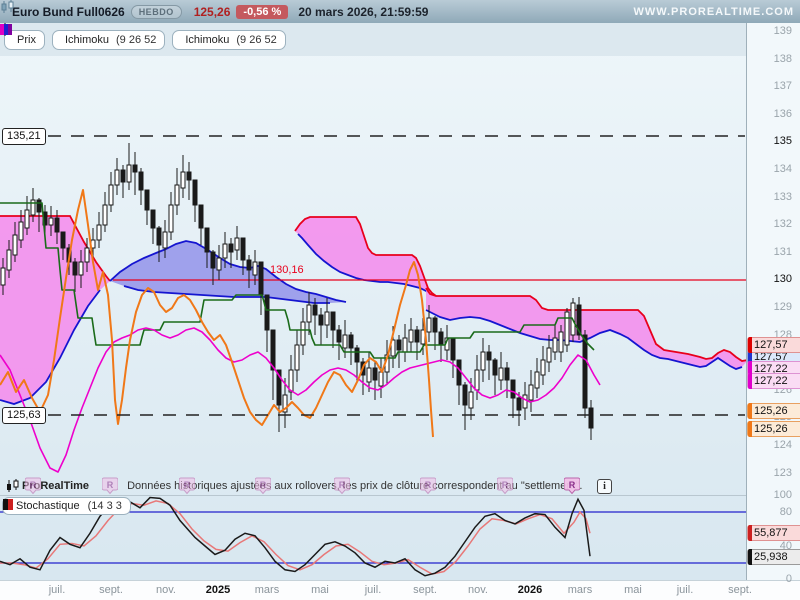 The height and width of the screenshot is (600, 800). I want to click on ichimoku-button-1: Ichimoku (9 26 52, so click(83, 37).